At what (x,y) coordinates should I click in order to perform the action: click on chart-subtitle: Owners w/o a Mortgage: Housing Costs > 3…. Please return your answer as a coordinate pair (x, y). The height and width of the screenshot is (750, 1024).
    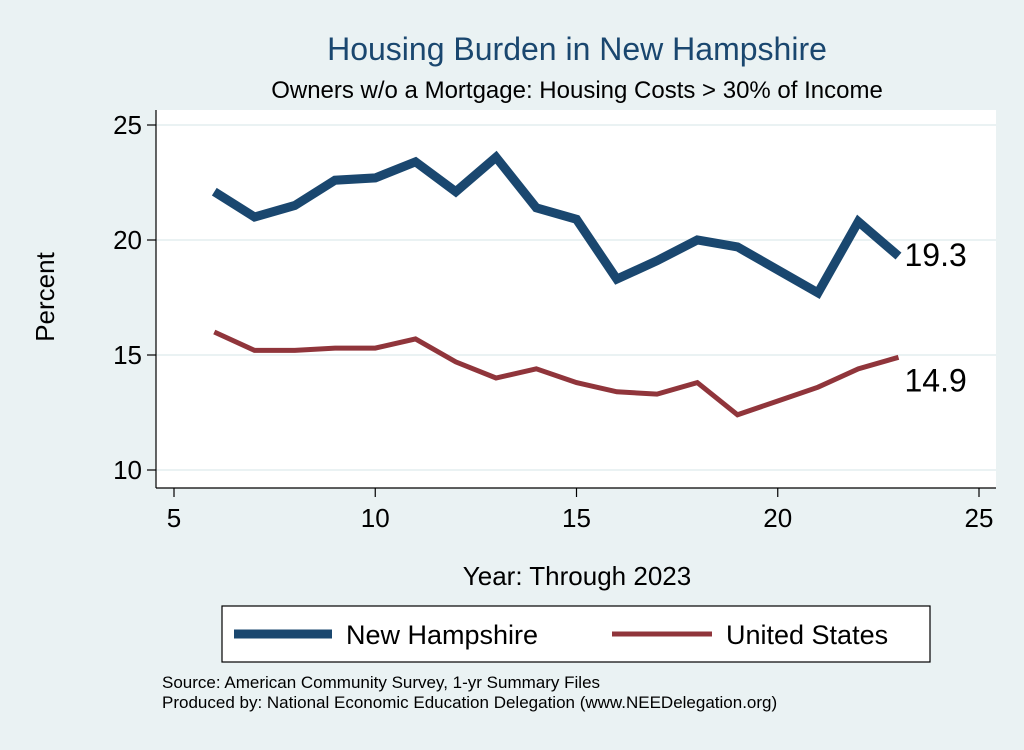
    Looking at the image, I should click on (577, 90).